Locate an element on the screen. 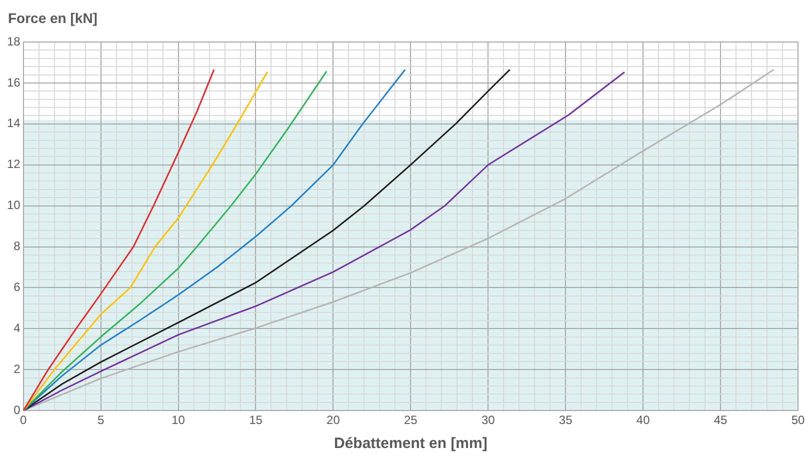  x-tick-label: 50 is located at coordinates (798, 420).